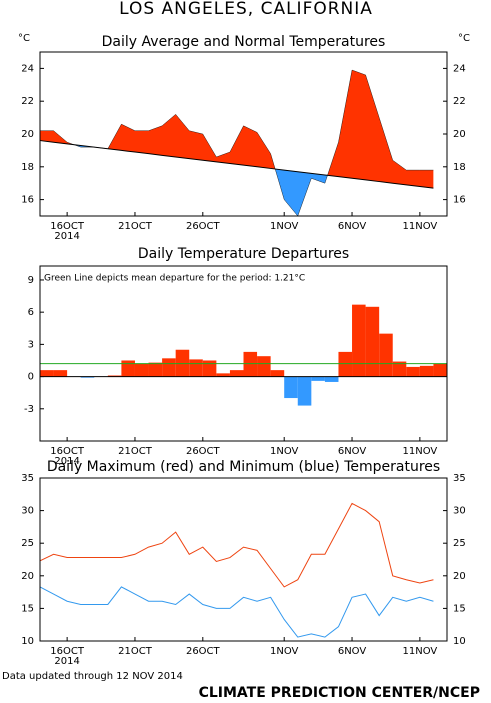 The width and height of the screenshot is (491, 703). Describe the element at coordinates (243, 254) in the screenshot. I see `chart-title: Daily Temperature Departures` at that location.